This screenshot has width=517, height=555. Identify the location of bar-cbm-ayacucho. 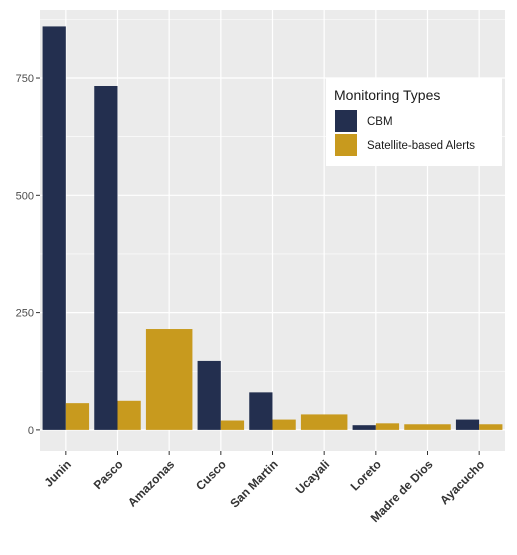
(467, 424).